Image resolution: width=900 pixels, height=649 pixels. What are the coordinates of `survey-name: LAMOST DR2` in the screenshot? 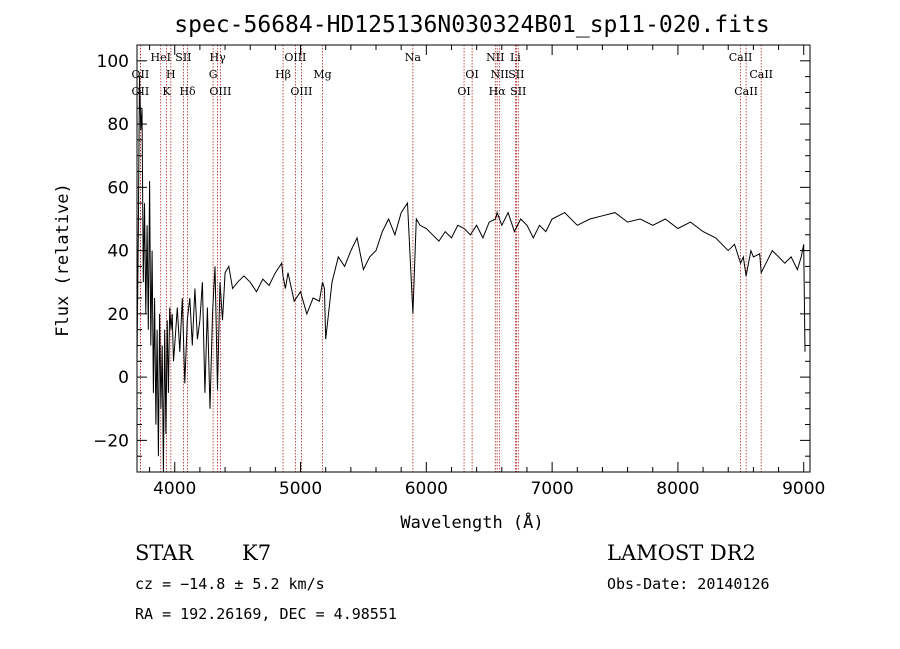 It's located at (681, 553).